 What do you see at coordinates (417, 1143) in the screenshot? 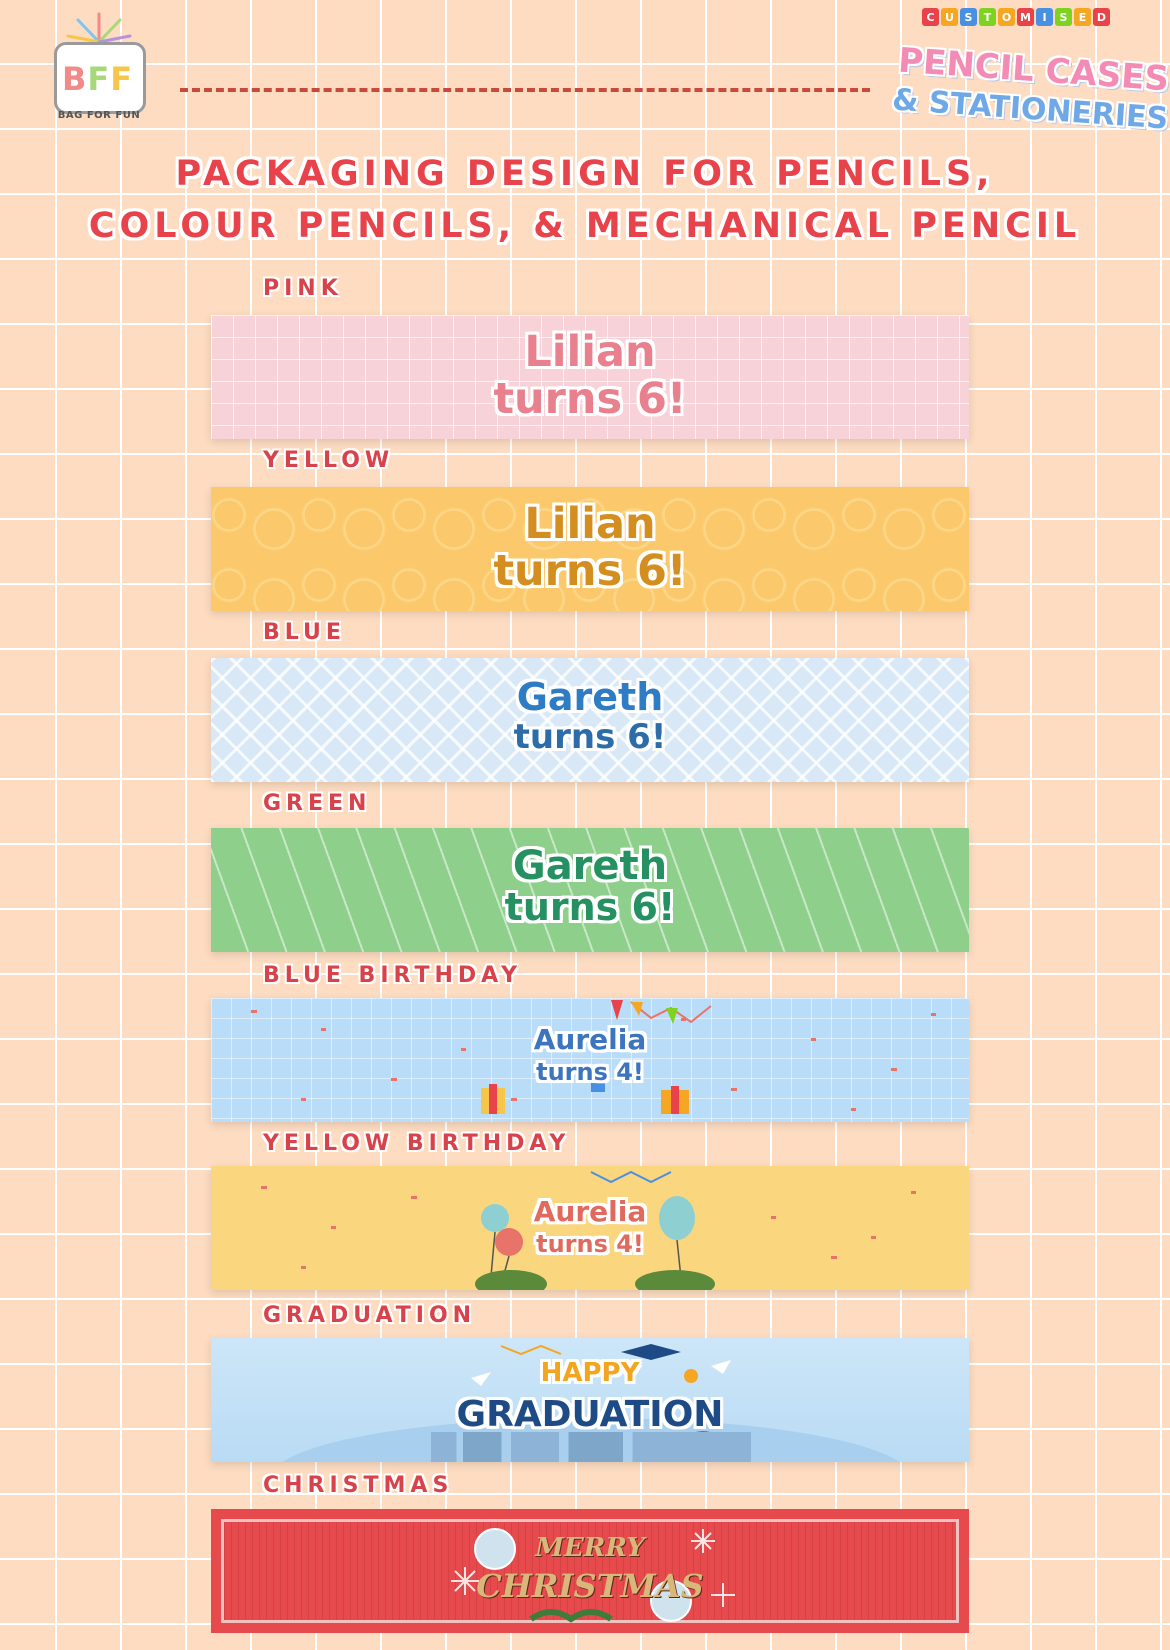
I see `design-label-yellow-birthday: YELLOW BIRTHDAY` at bounding box center [417, 1143].